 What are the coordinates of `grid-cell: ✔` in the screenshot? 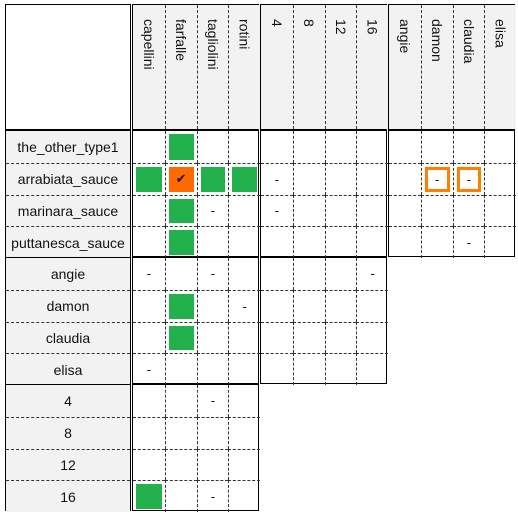 It's located at (180, 178).